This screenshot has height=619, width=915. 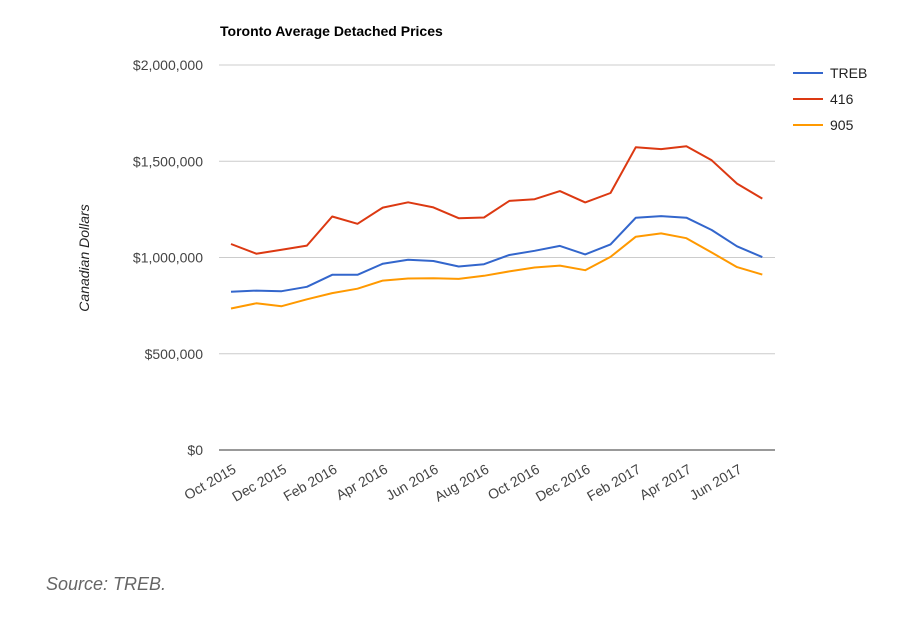 I want to click on x-tick-label: Feb 2017, so click(x=613, y=483).